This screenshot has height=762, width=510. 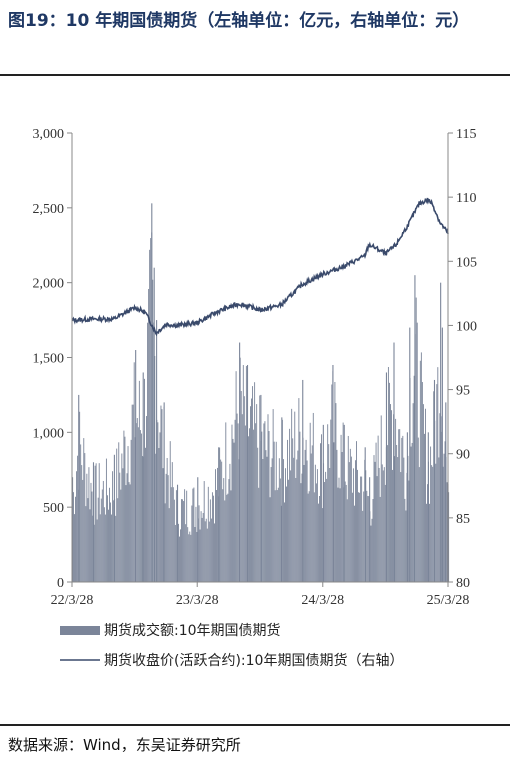 What do you see at coordinates (53, 508) in the screenshot?
I see `left-tick-label: 500` at bounding box center [53, 508].